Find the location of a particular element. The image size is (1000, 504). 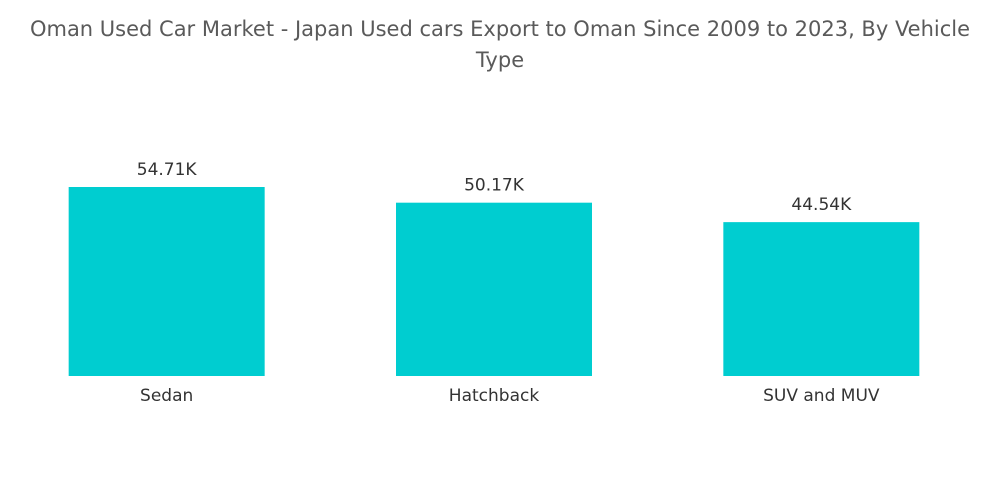

x-tick-label: SUV and MUV is located at coordinates (821, 396).